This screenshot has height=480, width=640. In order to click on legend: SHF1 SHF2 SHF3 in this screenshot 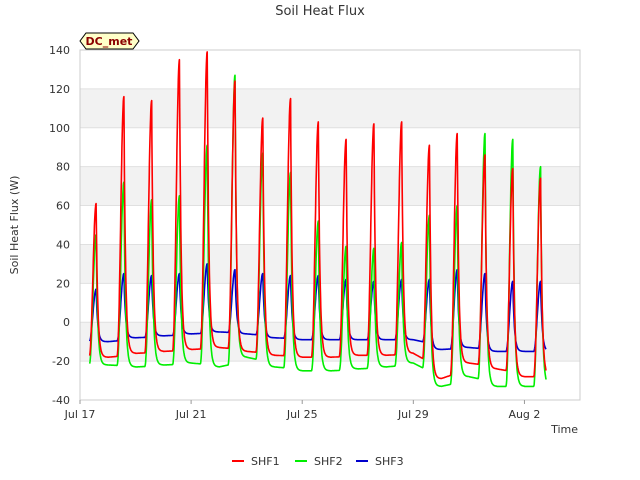, I will do `click(318, 461)`.